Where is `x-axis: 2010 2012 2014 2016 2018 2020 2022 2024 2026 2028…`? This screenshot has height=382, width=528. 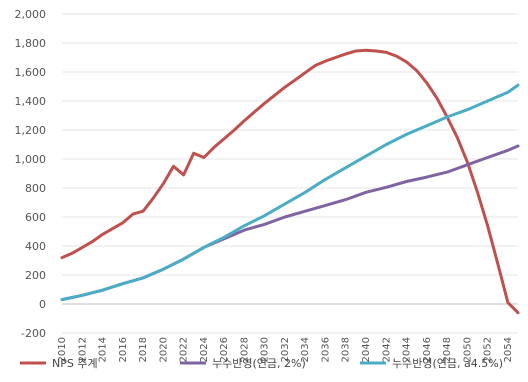 x-axis: 2010 2012 2014 2016 2018 2020 2022 2024 2026 2028… is located at coordinates (285, 349).